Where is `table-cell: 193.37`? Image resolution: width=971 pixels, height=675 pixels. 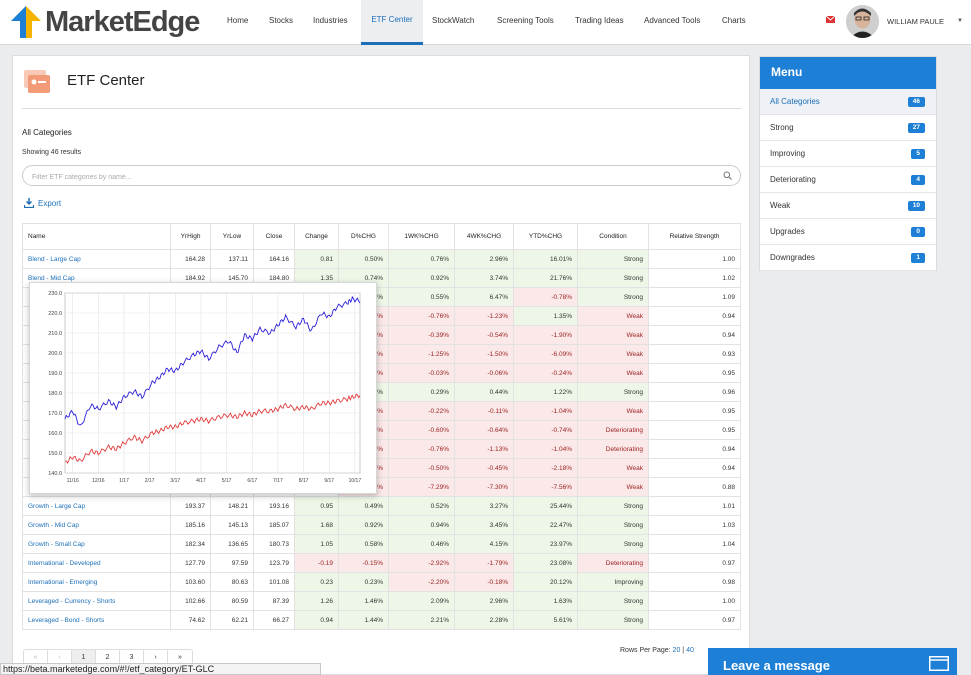 table-cell: 193.37 is located at coordinates (190, 506).